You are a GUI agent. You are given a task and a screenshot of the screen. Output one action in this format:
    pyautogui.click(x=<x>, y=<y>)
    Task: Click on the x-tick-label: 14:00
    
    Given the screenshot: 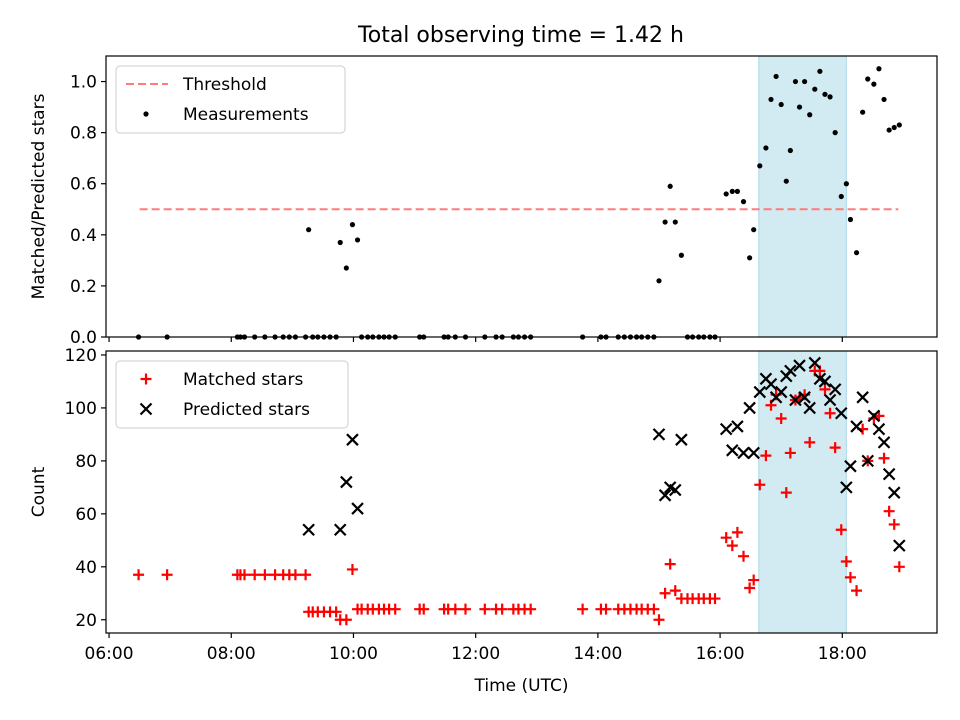 What is the action you would take?
    pyautogui.click(x=597, y=654)
    